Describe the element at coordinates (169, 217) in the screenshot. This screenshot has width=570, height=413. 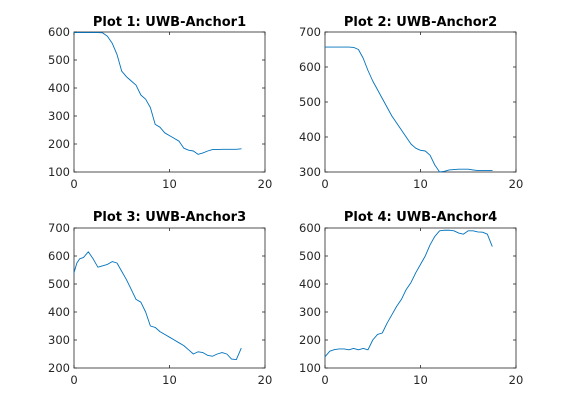
I see `subplot-3-title: Plot 3: UWB-Anchor3` at that location.